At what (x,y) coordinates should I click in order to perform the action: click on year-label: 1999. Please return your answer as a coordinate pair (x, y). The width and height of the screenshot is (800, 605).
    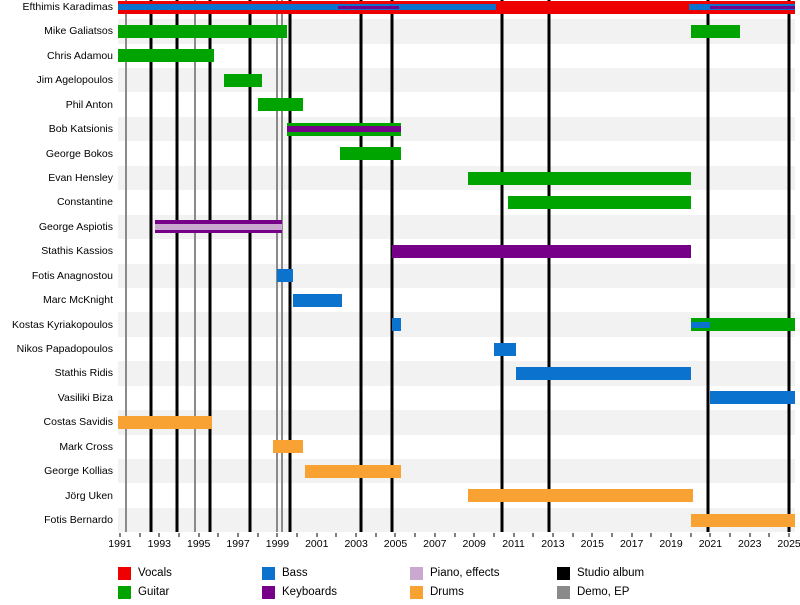
    Looking at the image, I should click on (277, 544).